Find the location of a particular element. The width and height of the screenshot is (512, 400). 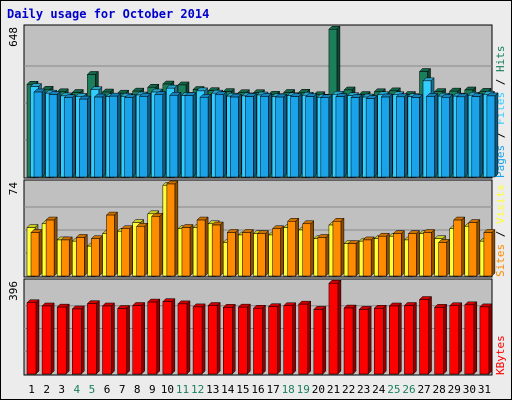

x-tick-day-7: 7 is located at coordinates (122, 389).